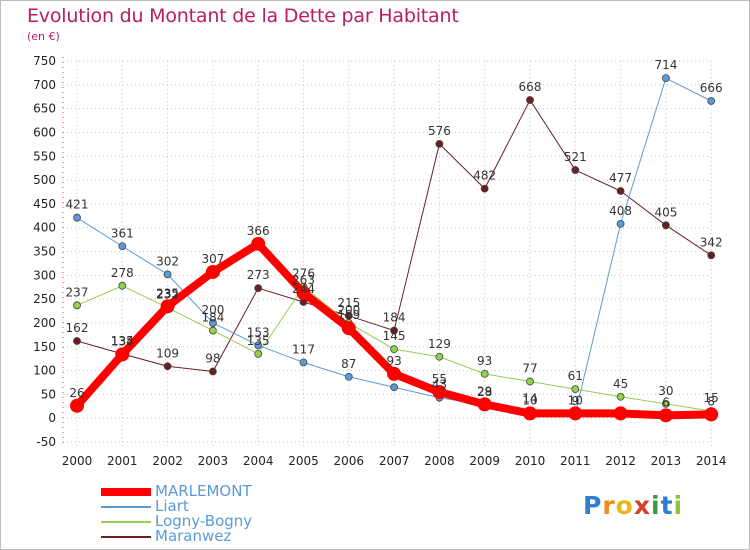  What do you see at coordinates (575, 400) in the screenshot?
I see `data-label: 10` at bounding box center [575, 400].